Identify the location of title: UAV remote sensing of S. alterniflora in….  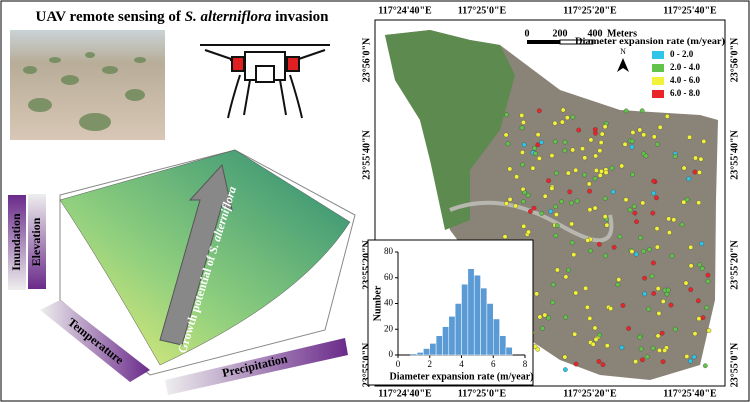
(183, 17).